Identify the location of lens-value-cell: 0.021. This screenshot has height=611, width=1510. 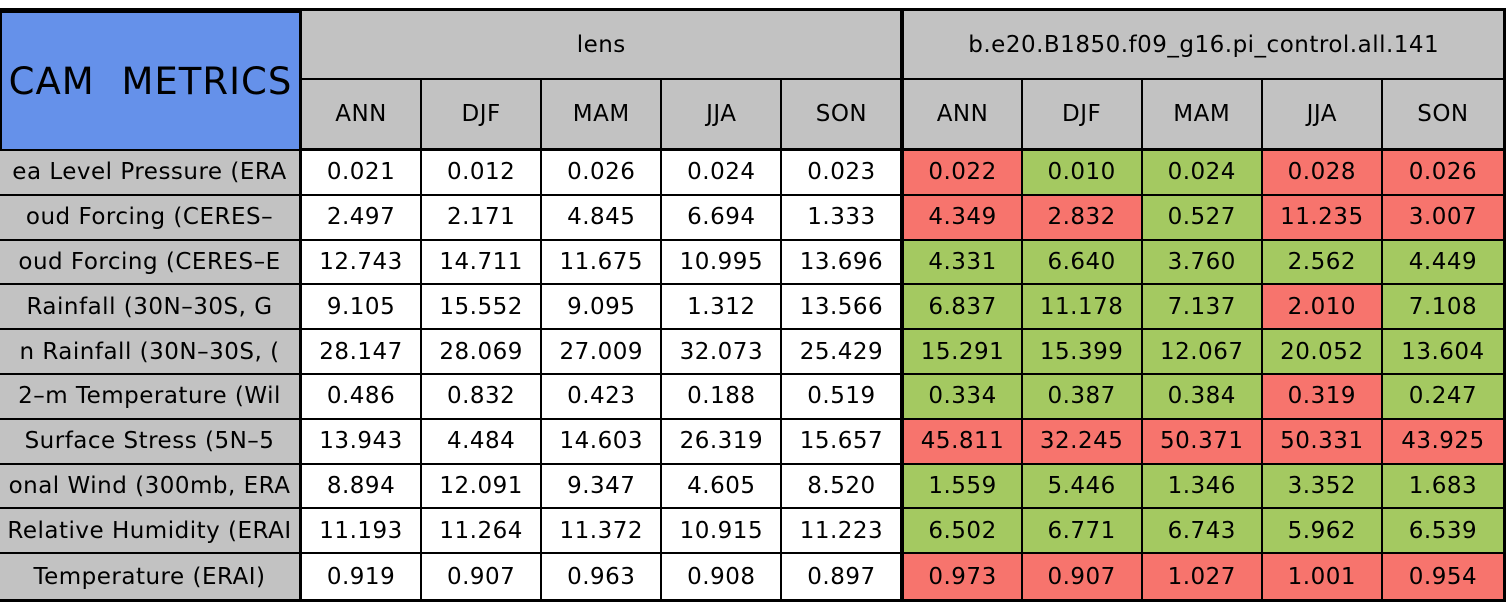
(362, 173).